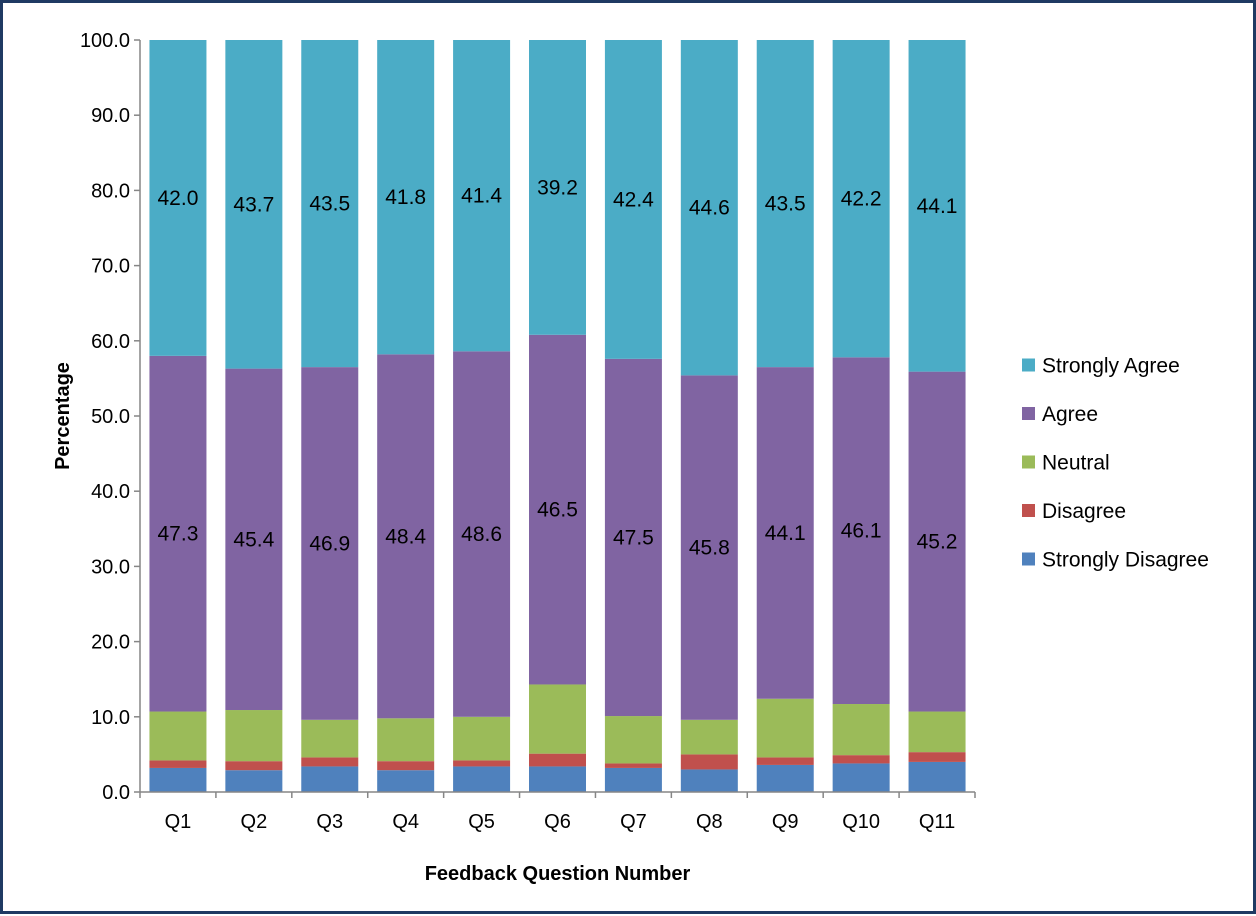  Describe the element at coordinates (785, 778) in the screenshot. I see `bar-segment-strongly-disagree-q9` at that location.